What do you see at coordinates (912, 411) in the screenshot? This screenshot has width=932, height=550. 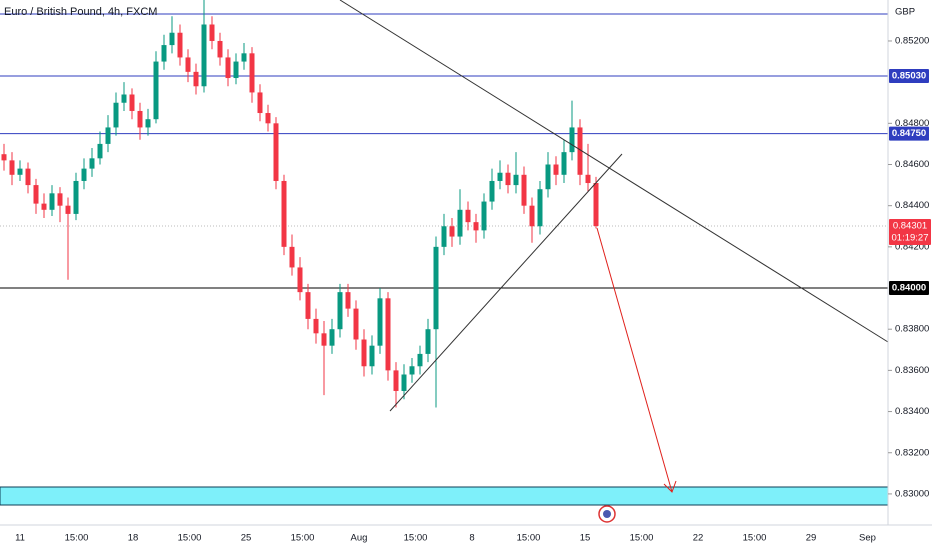 I see `y-tick-label: 0.83400` at bounding box center [912, 411].